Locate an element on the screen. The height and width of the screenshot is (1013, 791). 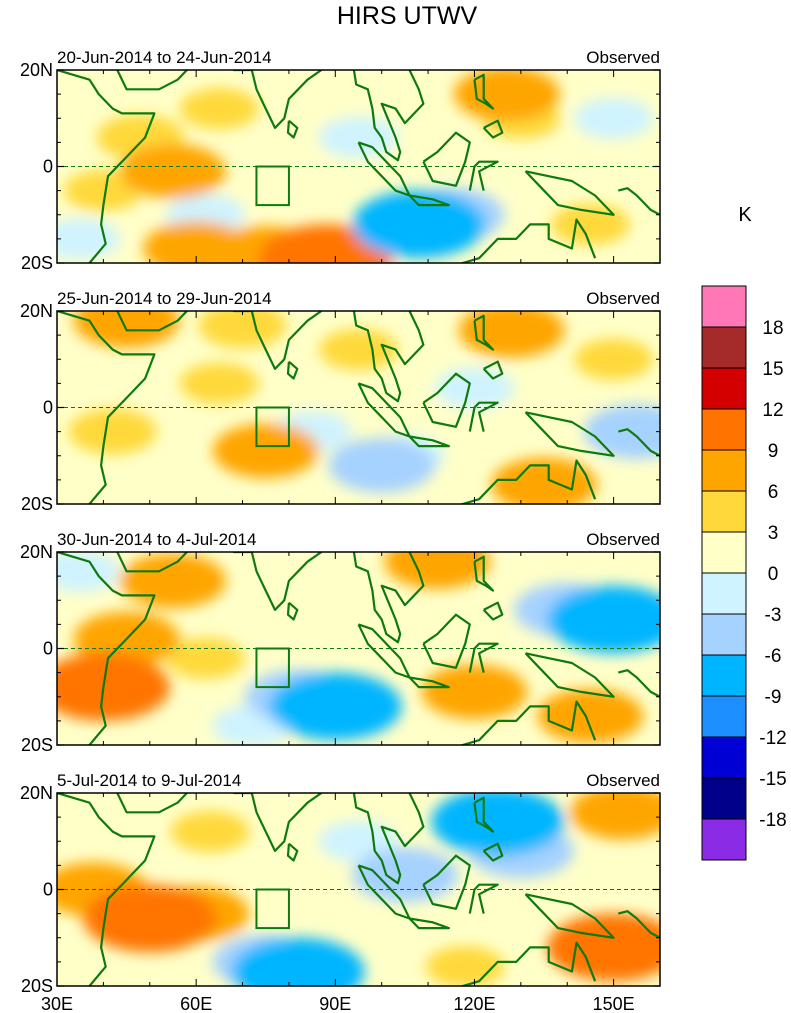
x-tick-label: 120E is located at coordinates (474, 1003).